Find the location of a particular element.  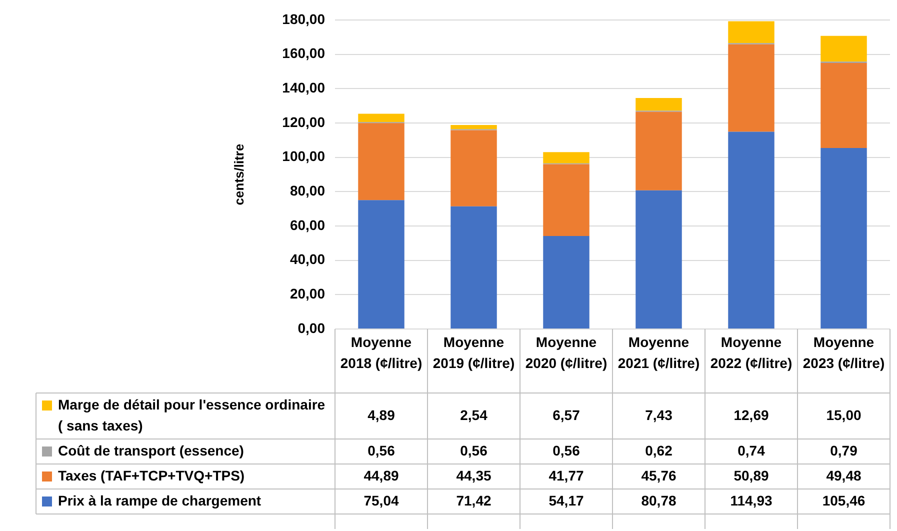

y-tick-label: 60,00 is located at coordinates (308, 224).